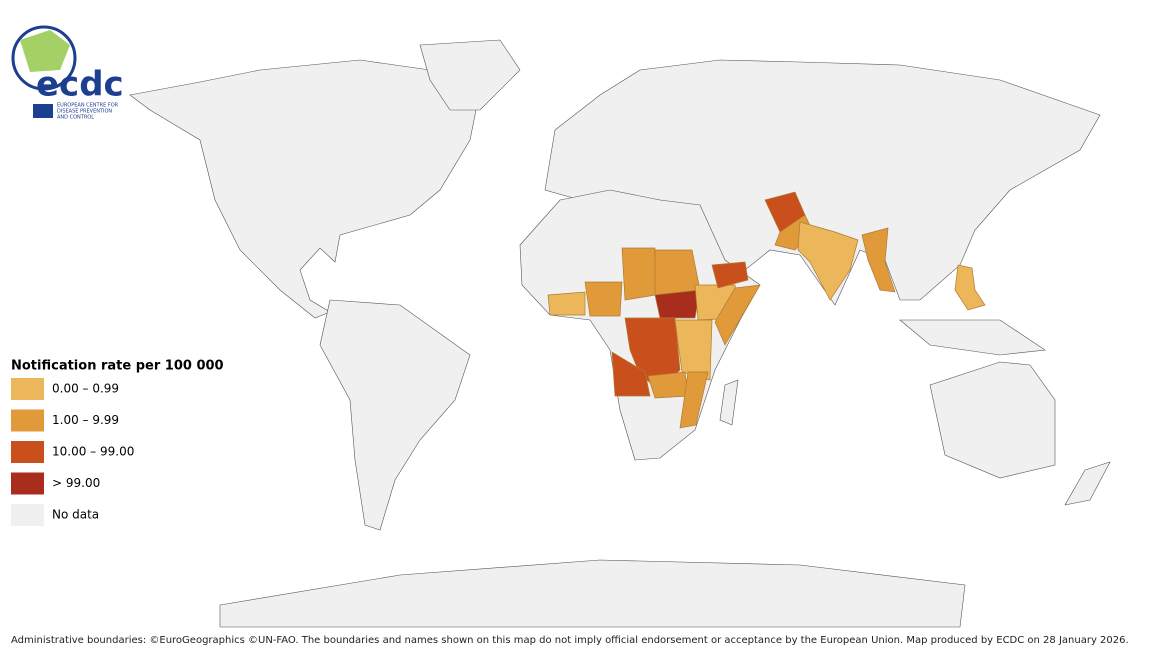  I want to click on logo-globe, so click(44, 58).